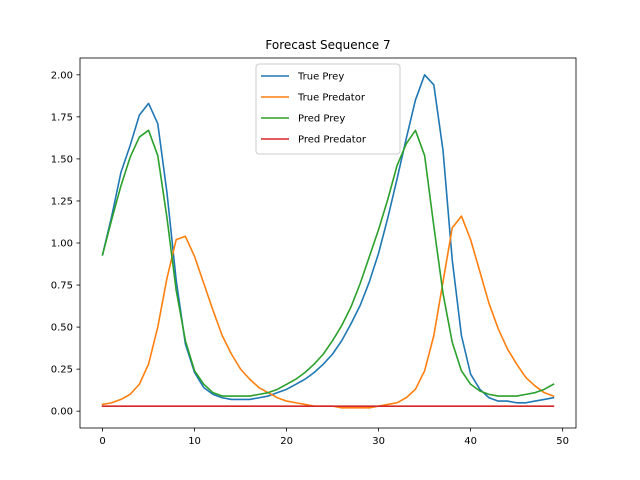 The height and width of the screenshot is (480, 640). What do you see at coordinates (62, 244) in the screenshot?
I see `y-tick-label: 1.00` at bounding box center [62, 244].